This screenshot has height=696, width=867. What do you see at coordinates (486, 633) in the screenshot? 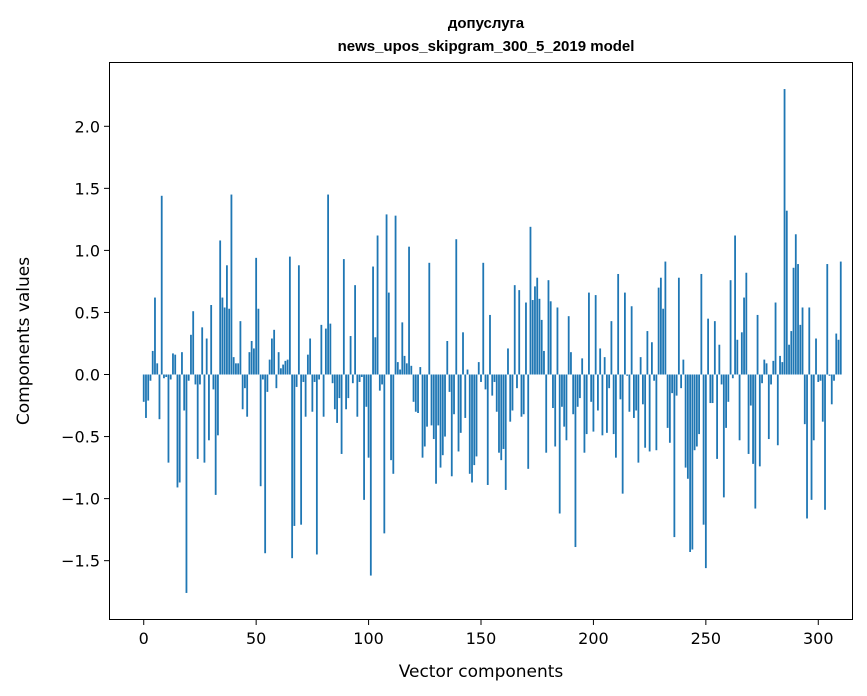
I see `x-axis: 0 50 100 150 200 250 300` at bounding box center [486, 633].